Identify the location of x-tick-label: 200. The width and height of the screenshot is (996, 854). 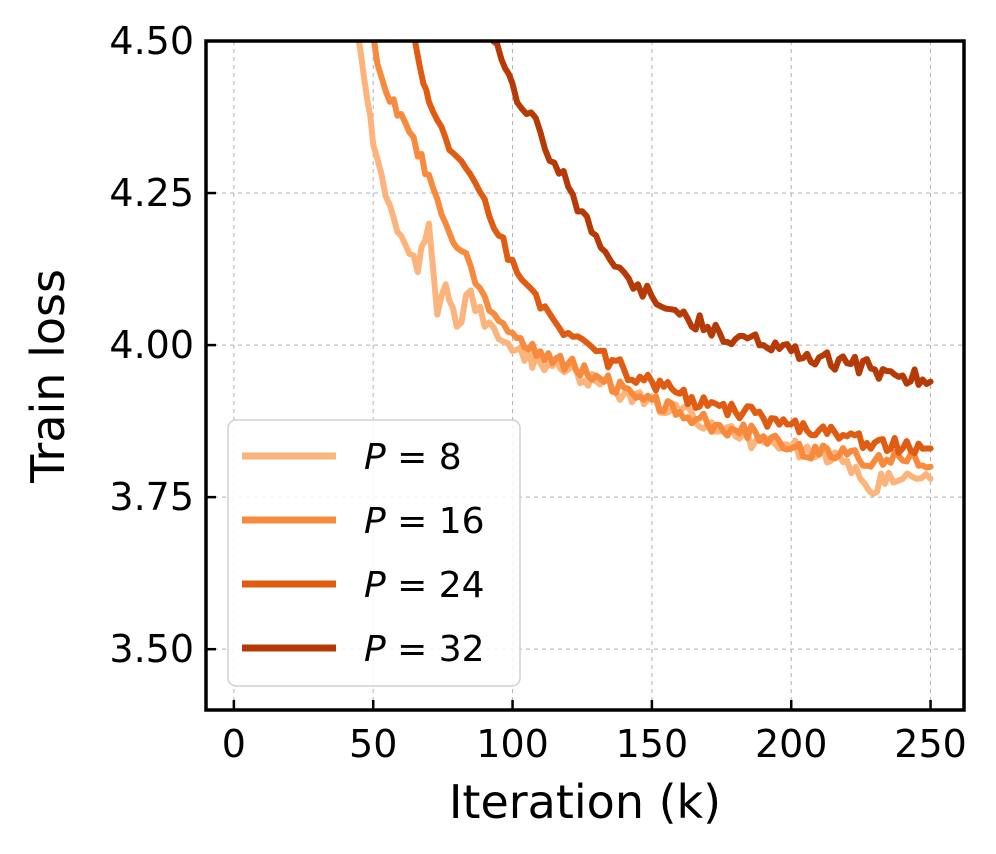
(791, 744).